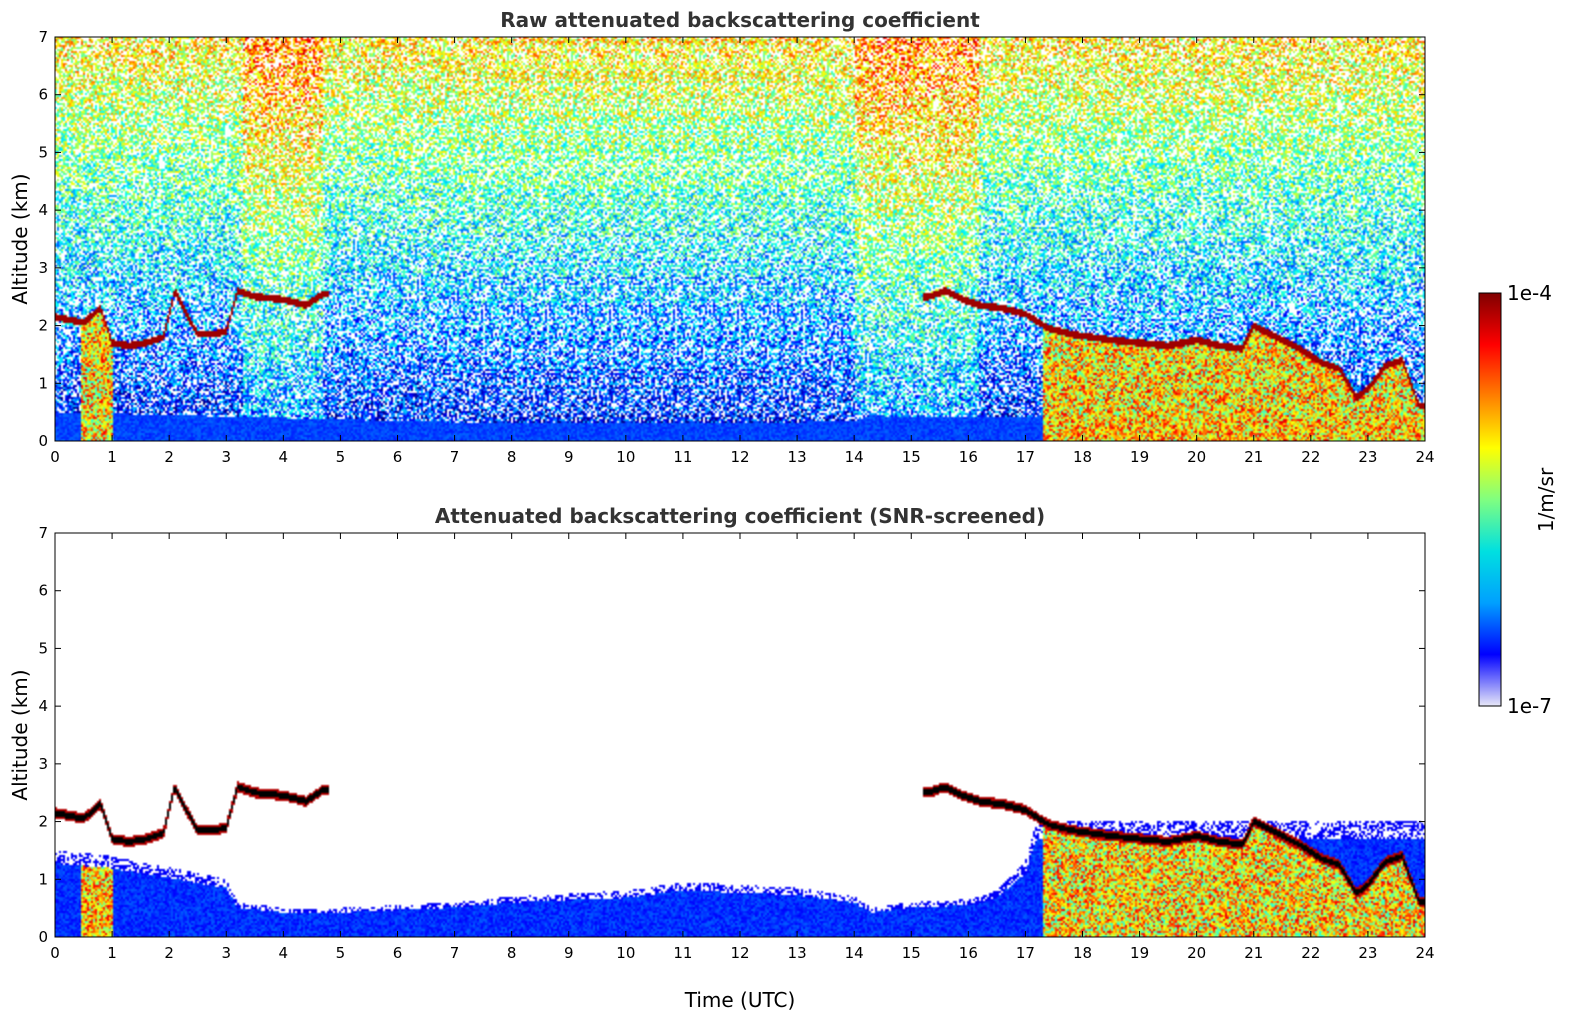 The image size is (1595, 1020). Describe the element at coordinates (1490, 499) in the screenshot. I see `colorbar-scale` at that location.